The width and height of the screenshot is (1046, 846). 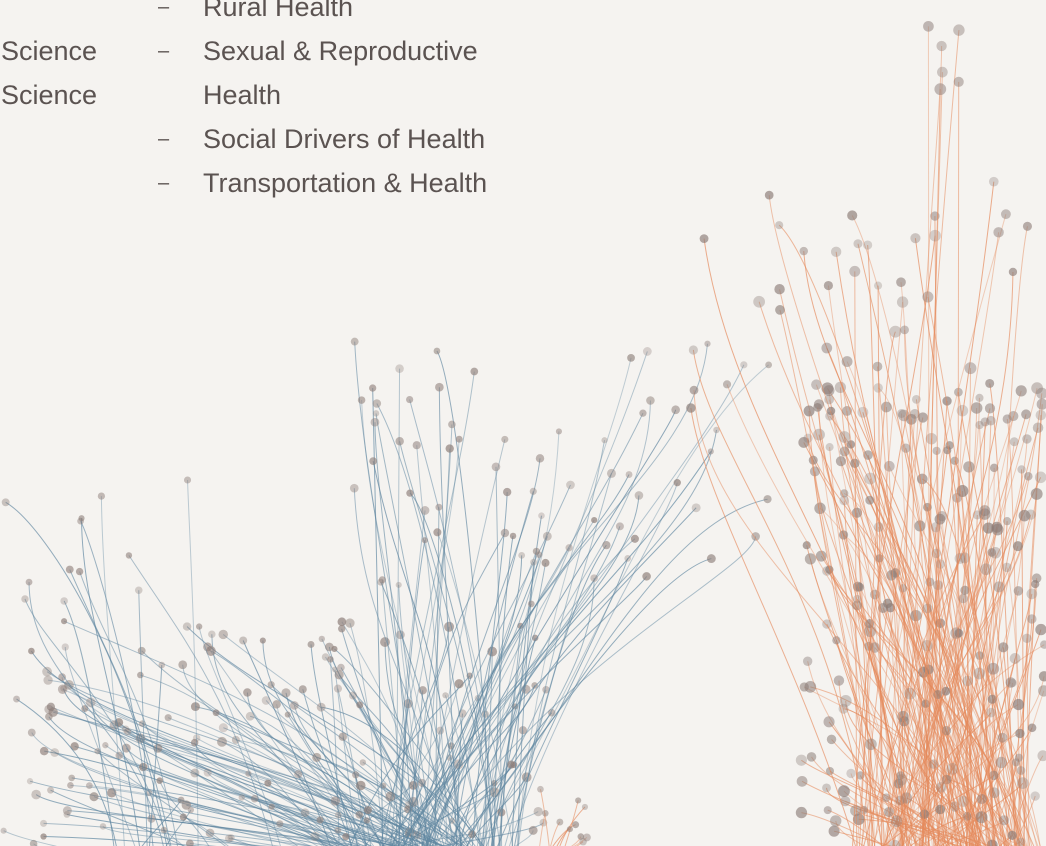 I want to click on topic-item: Sexual & Reproductive Health, so click(x=353, y=73).